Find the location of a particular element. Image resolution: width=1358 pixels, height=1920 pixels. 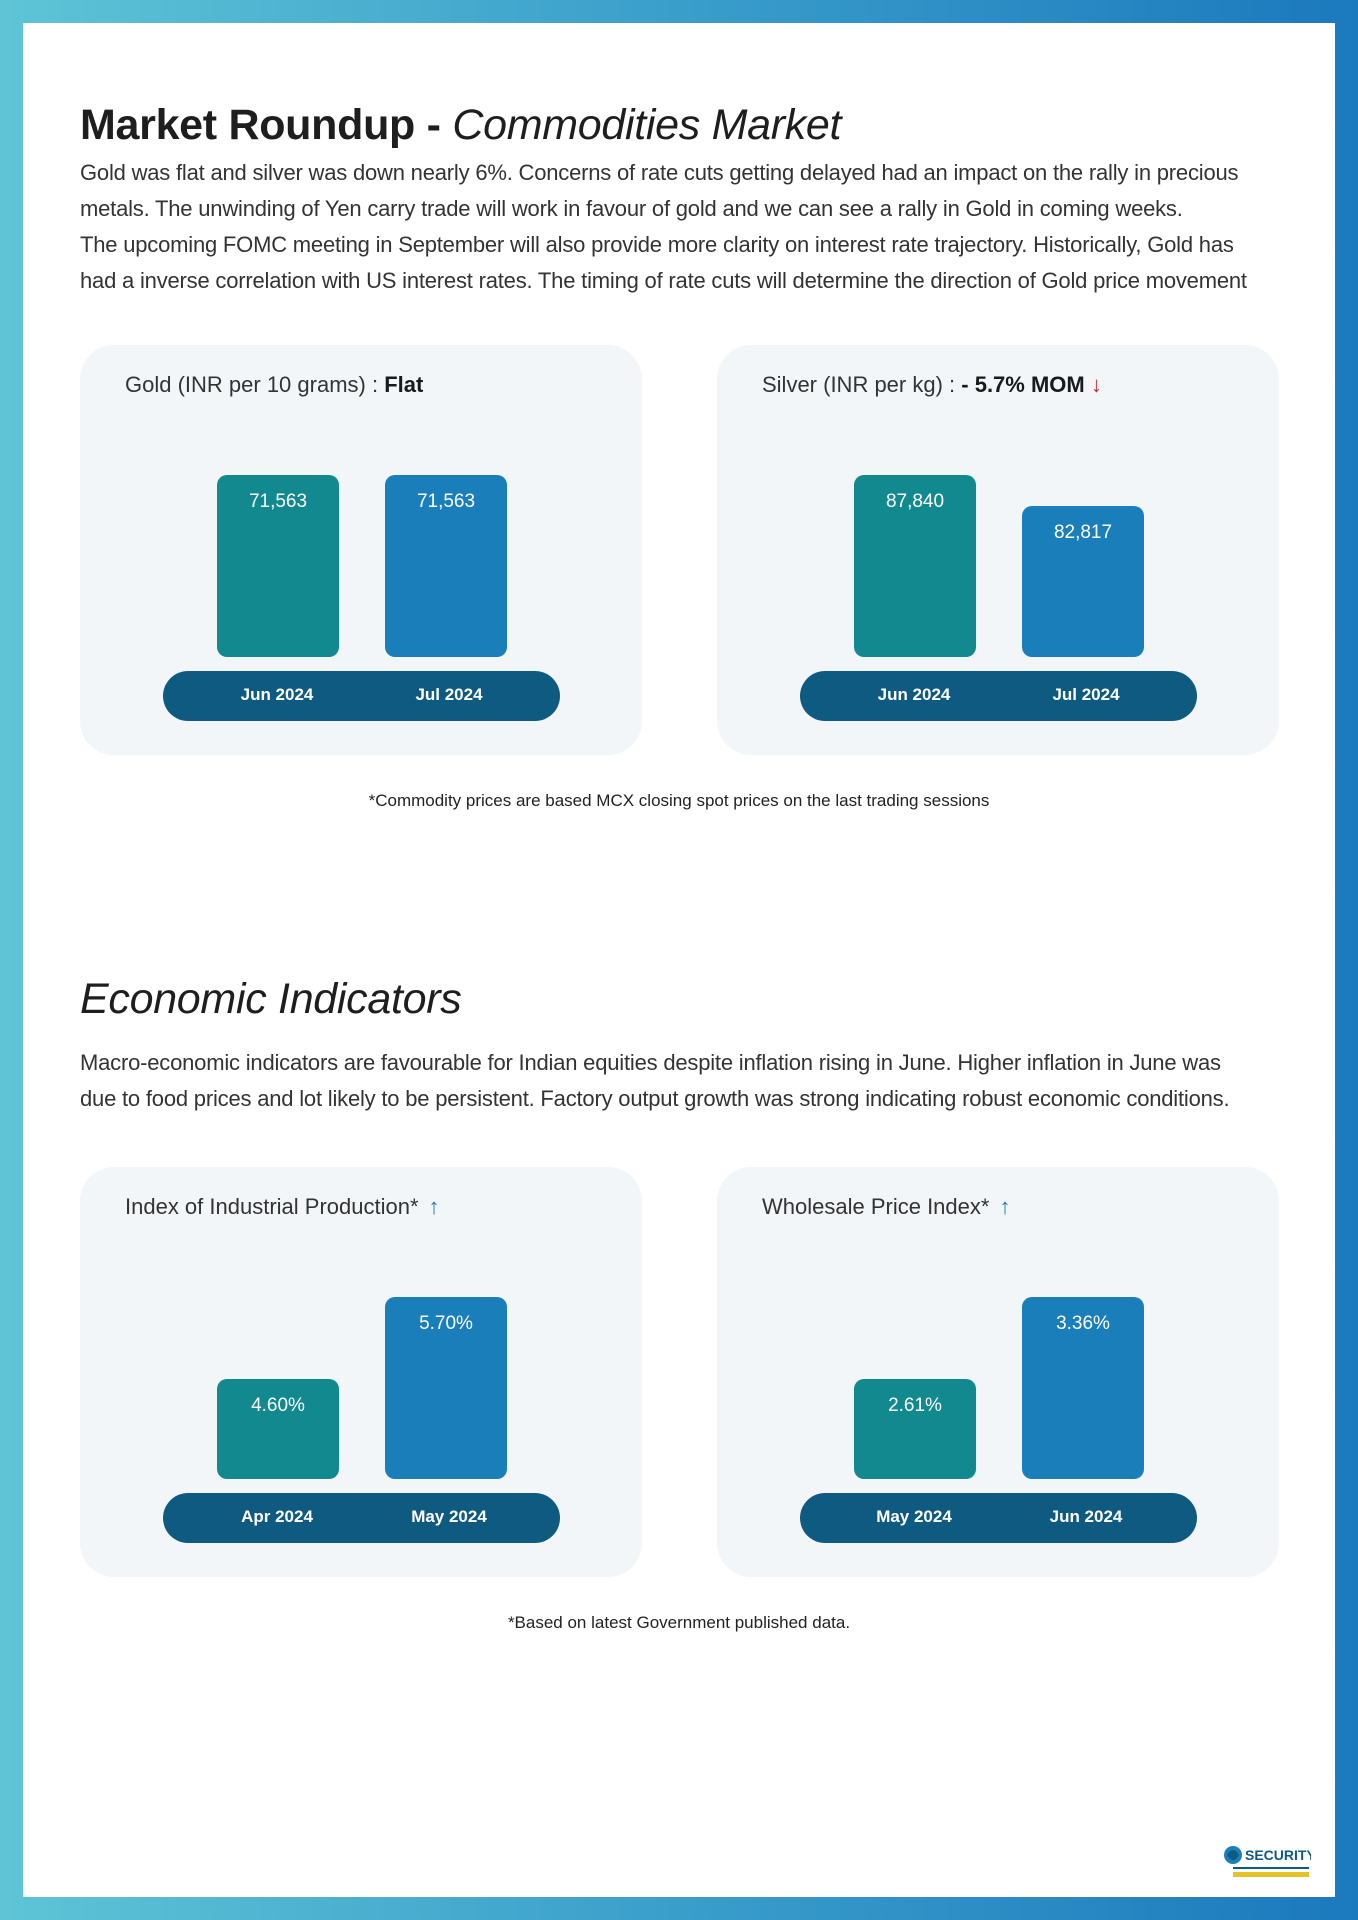

wpi-bar-2: 3.36% is located at coordinates (1083, 1388).